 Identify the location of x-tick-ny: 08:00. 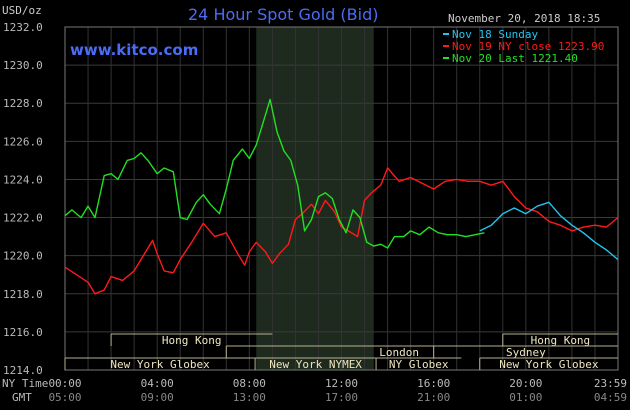
(249, 383).